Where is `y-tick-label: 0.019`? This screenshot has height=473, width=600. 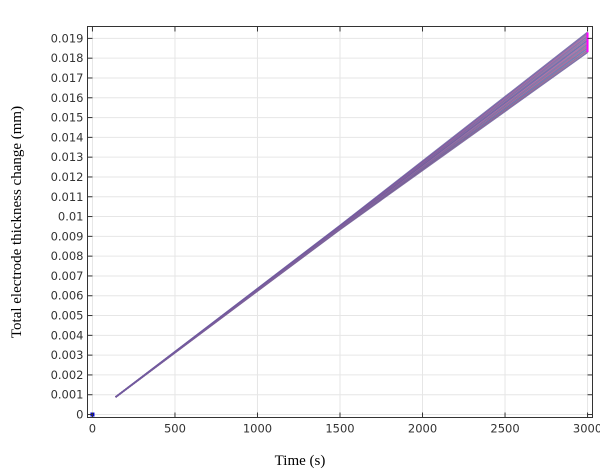 y-tick-label: 0.019 is located at coordinates (67, 38).